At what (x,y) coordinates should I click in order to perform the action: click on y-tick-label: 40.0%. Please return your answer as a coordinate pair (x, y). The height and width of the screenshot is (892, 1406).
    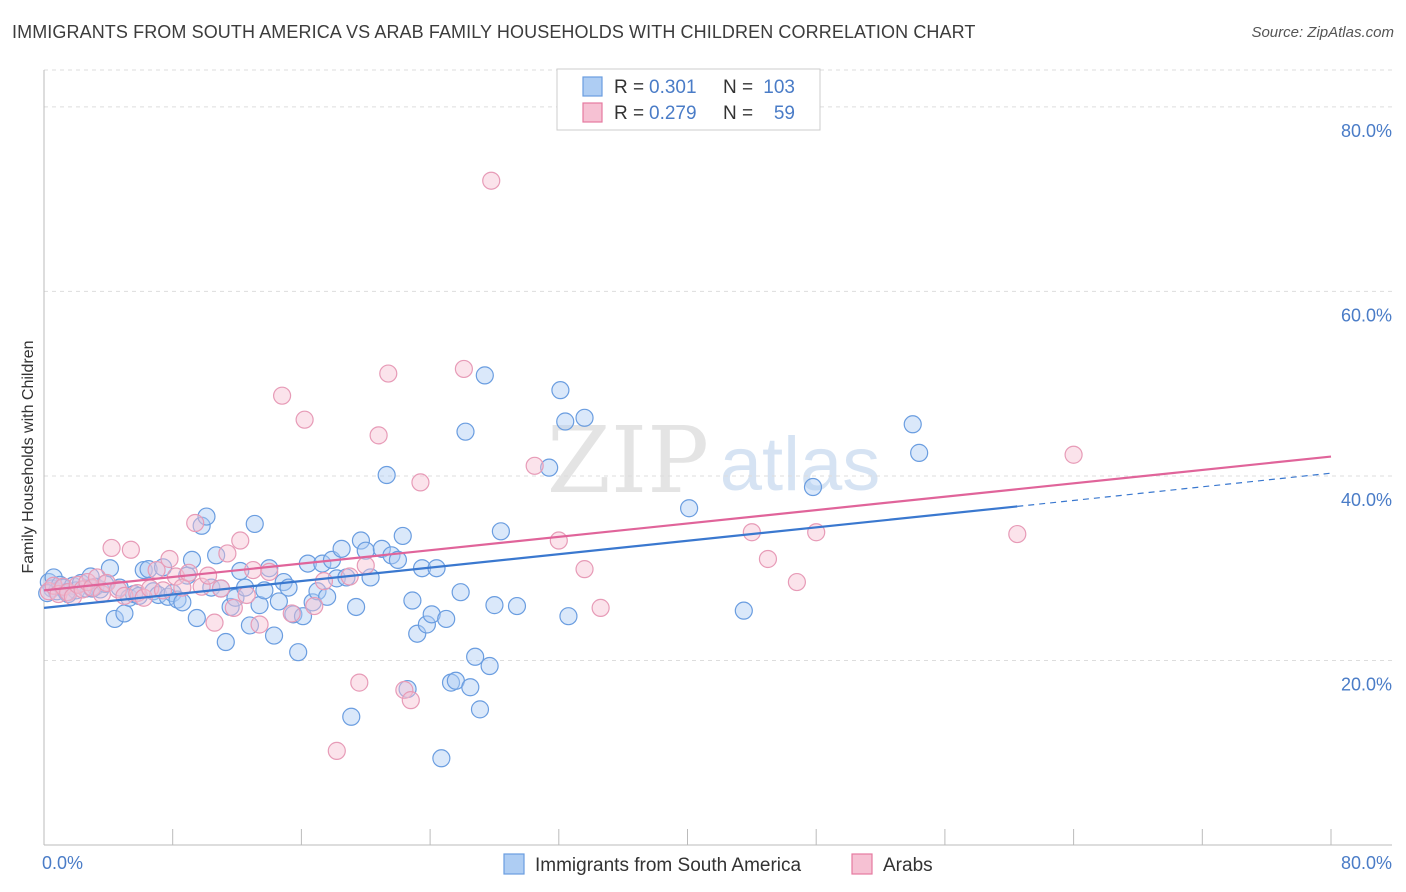
    Looking at the image, I should click on (1366, 500).